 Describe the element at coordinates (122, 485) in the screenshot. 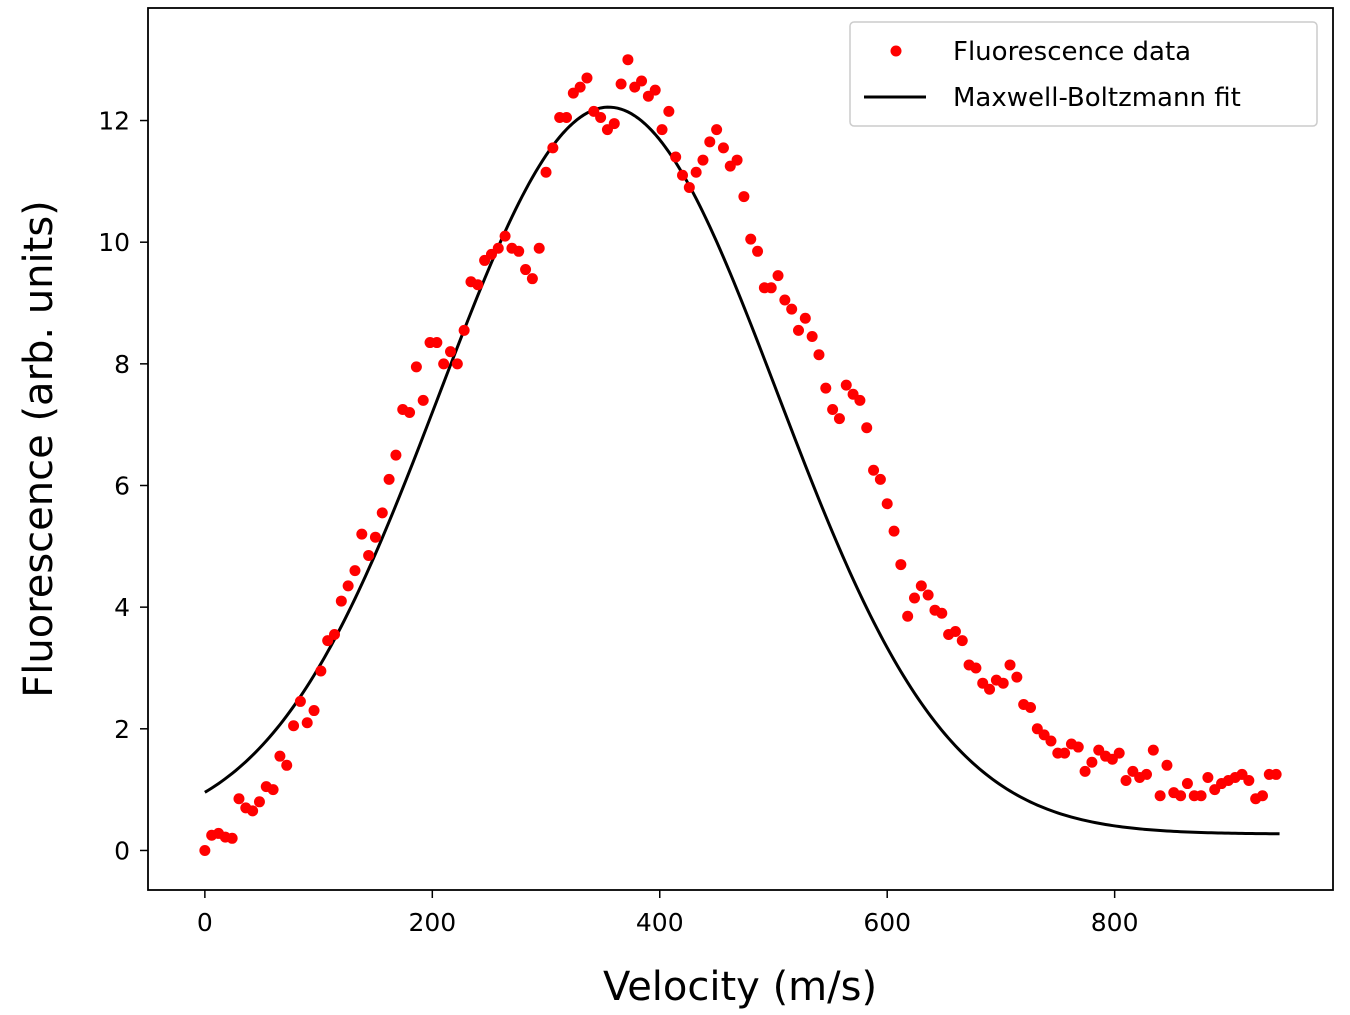

I see `y-tick-label: 6` at that location.